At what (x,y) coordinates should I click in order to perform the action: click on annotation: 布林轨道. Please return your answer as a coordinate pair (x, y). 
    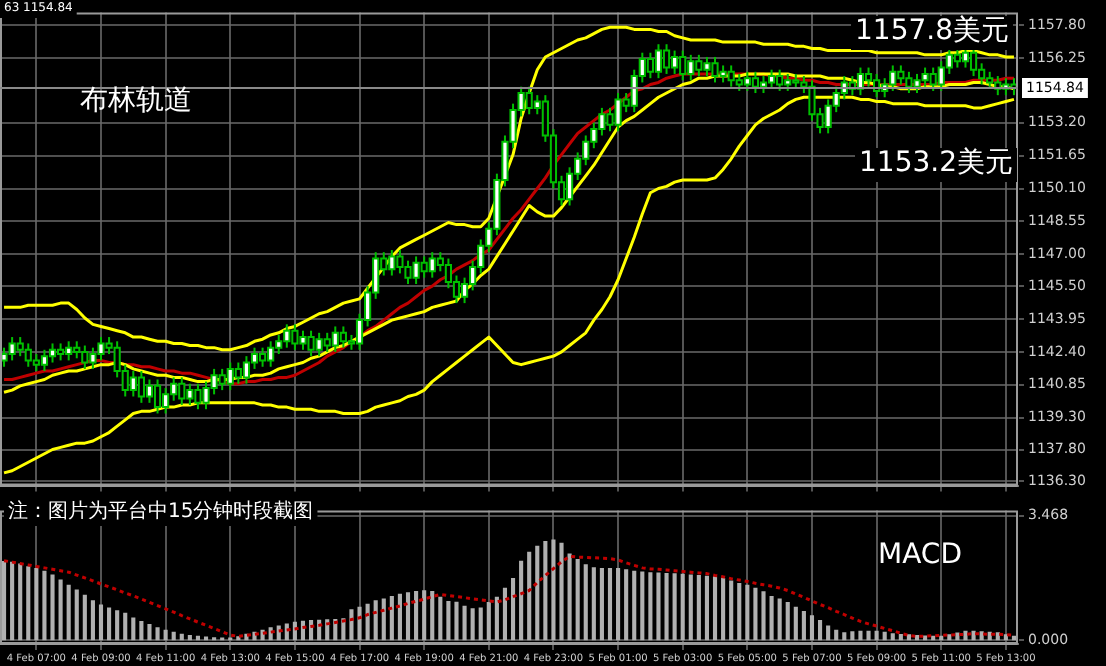
    Looking at the image, I should click on (136, 101).